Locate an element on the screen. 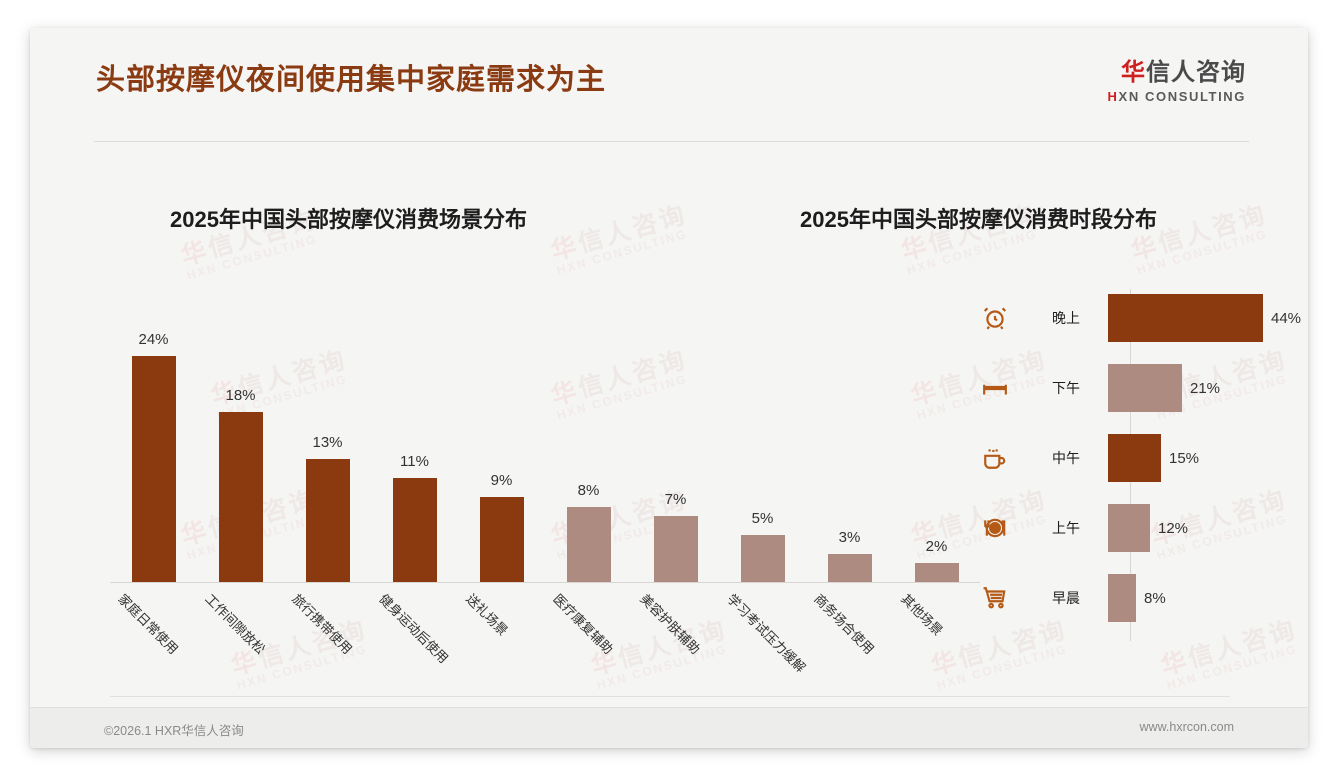 This screenshot has width=1340, height=780. time-slot-row: 晚上 44% is located at coordinates (1134, 318).